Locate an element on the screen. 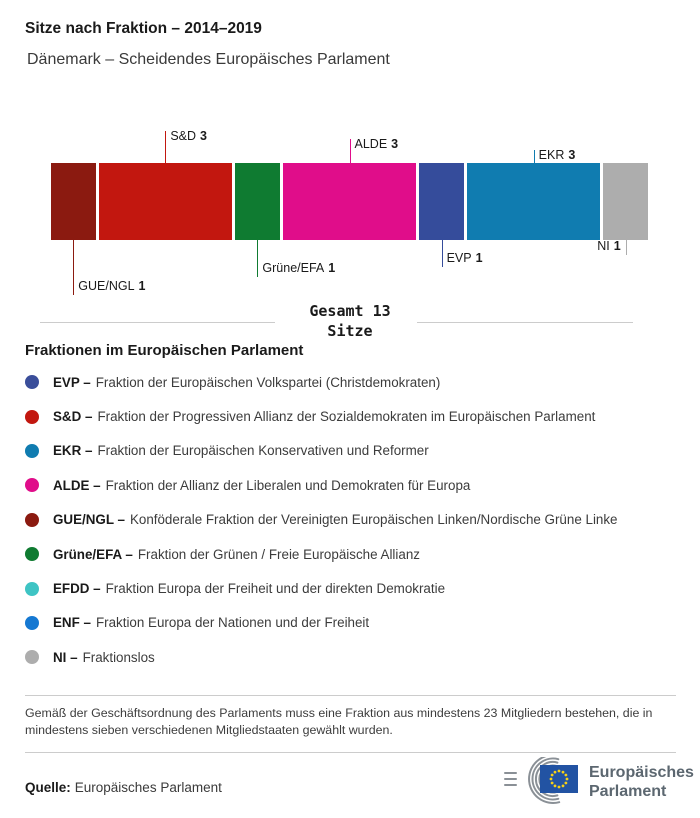 This screenshot has width=700, height=818. callout-line-ekr is located at coordinates (534, 156).